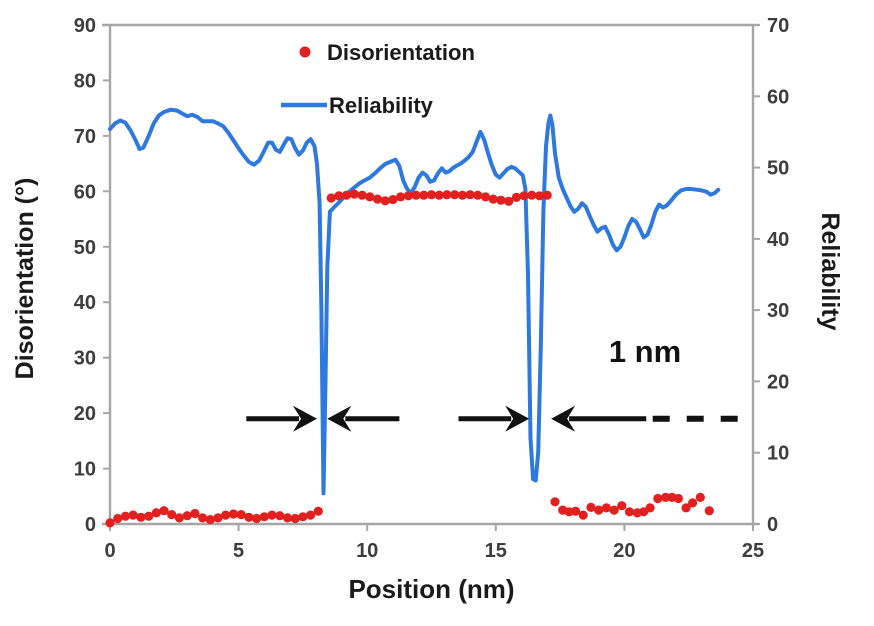 The width and height of the screenshot is (874, 626). What do you see at coordinates (431, 589) in the screenshot?
I see `x-axis-title: Position (nm)` at bounding box center [431, 589].